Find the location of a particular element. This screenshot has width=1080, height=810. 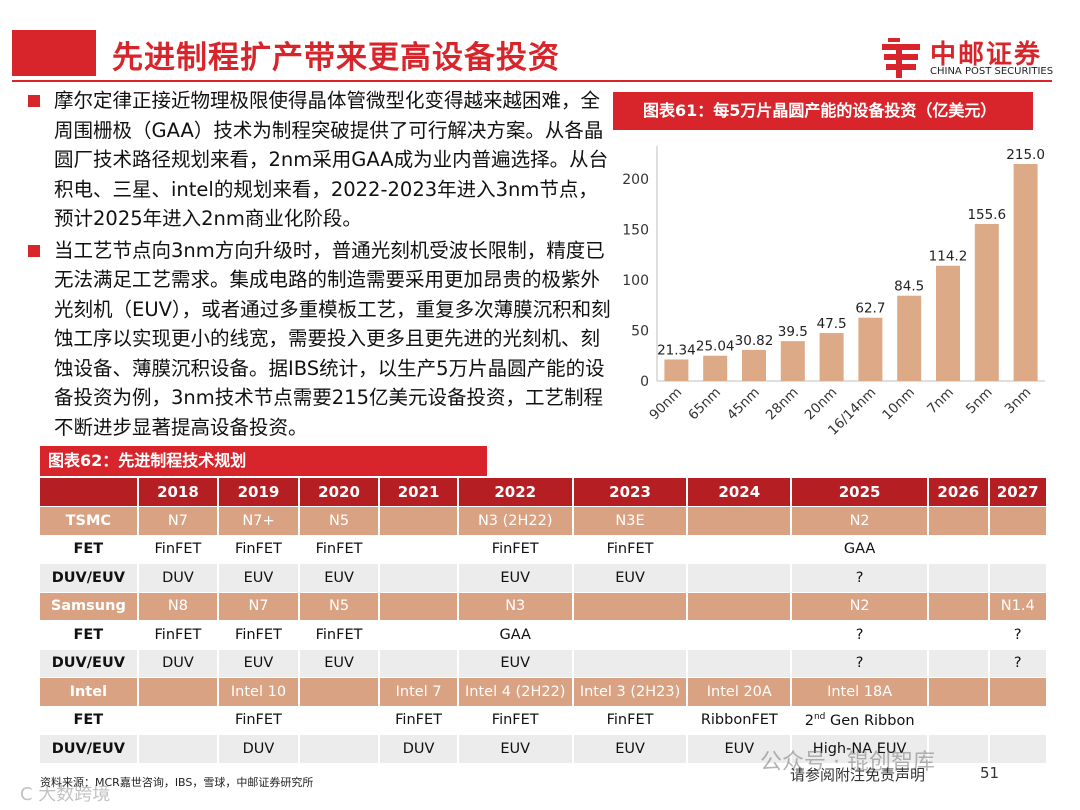

y-tick-label: 200 is located at coordinates (635, 180).